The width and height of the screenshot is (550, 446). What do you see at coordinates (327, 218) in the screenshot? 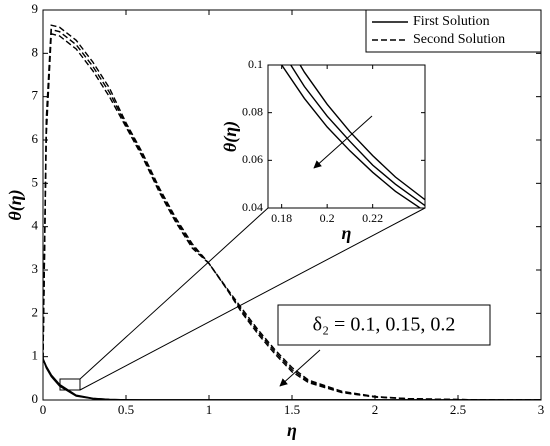
I see `x-tick-label: 0.2` at bounding box center [327, 218].